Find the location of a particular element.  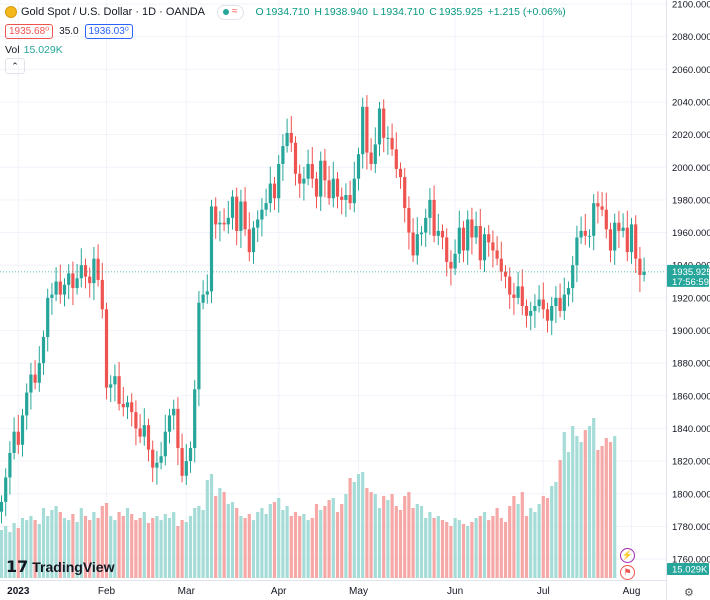

open-value: 1934.710 is located at coordinates (287, 12).